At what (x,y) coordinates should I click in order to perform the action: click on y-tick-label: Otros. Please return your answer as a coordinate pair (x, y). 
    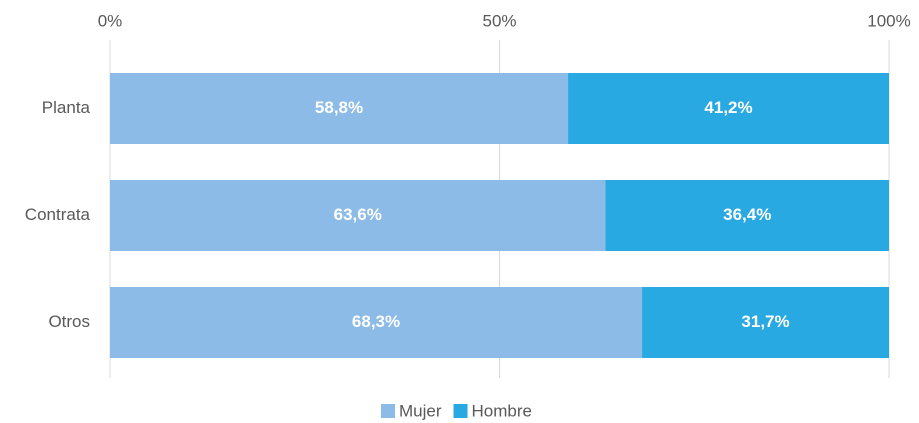
    Looking at the image, I should click on (69, 321).